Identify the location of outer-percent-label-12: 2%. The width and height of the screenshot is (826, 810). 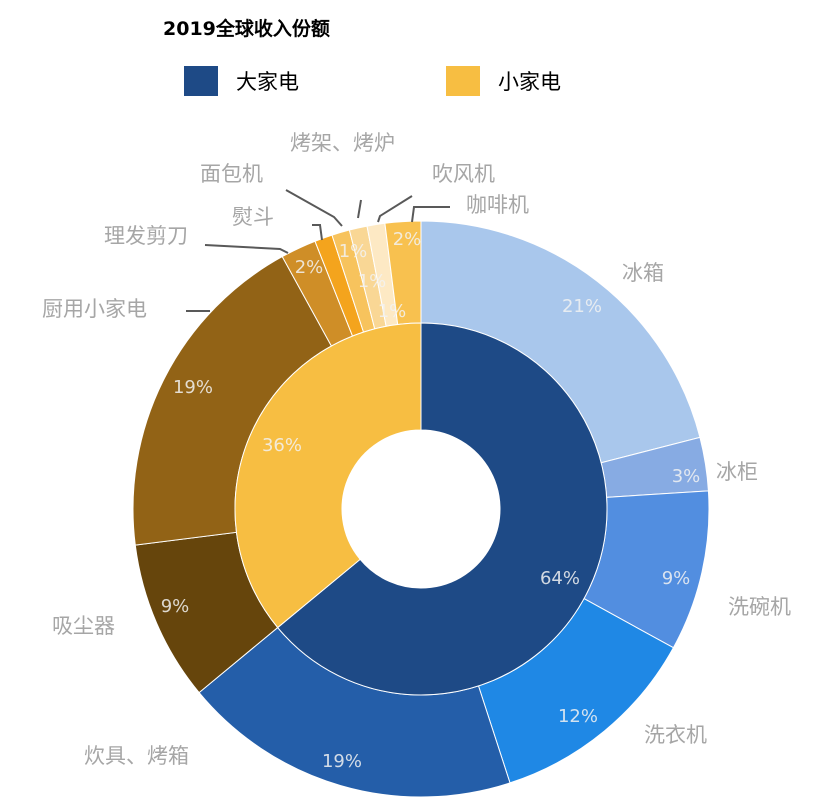
(407, 239).